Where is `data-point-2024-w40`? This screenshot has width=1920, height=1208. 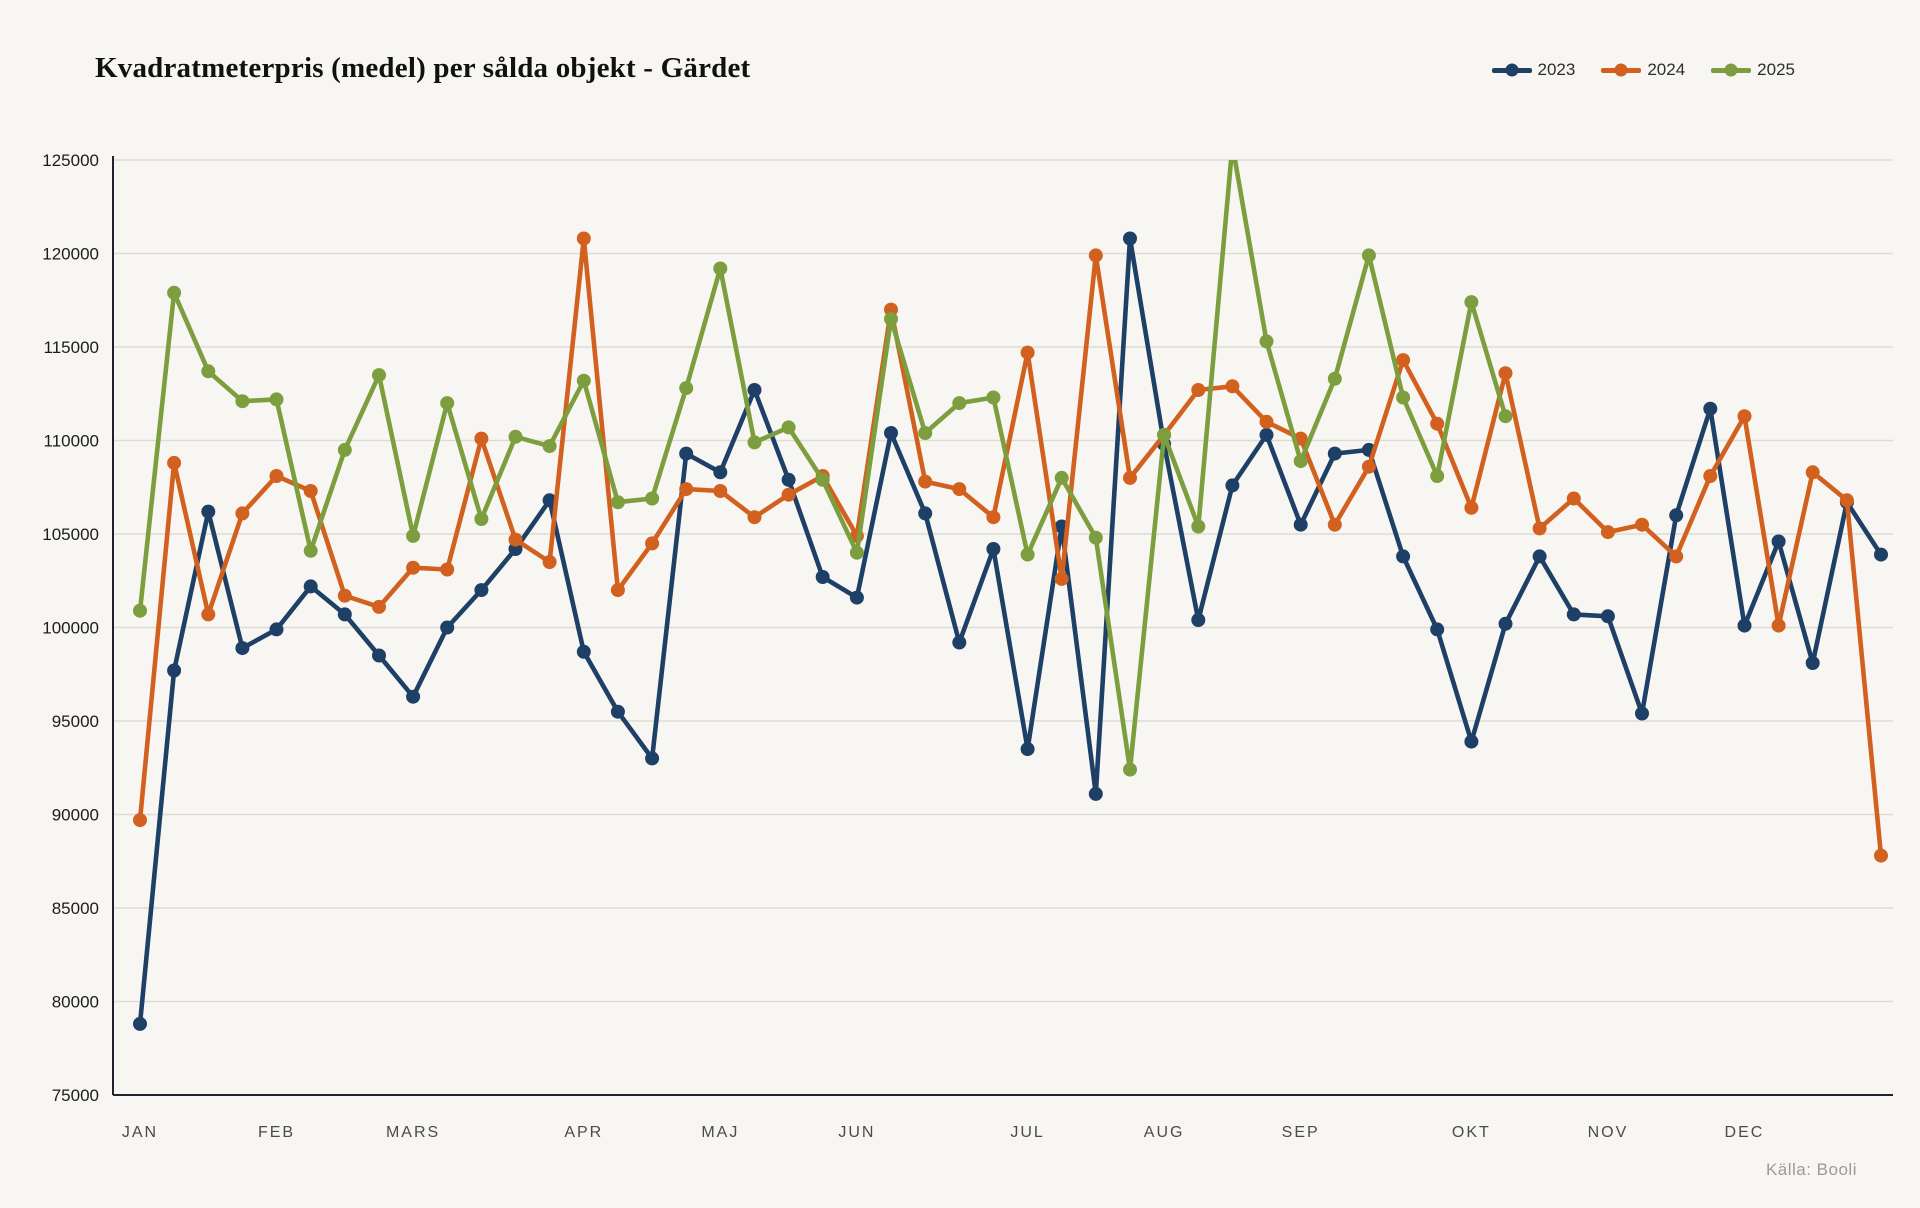
data-point-2024-w40 is located at coordinates (1471, 507).